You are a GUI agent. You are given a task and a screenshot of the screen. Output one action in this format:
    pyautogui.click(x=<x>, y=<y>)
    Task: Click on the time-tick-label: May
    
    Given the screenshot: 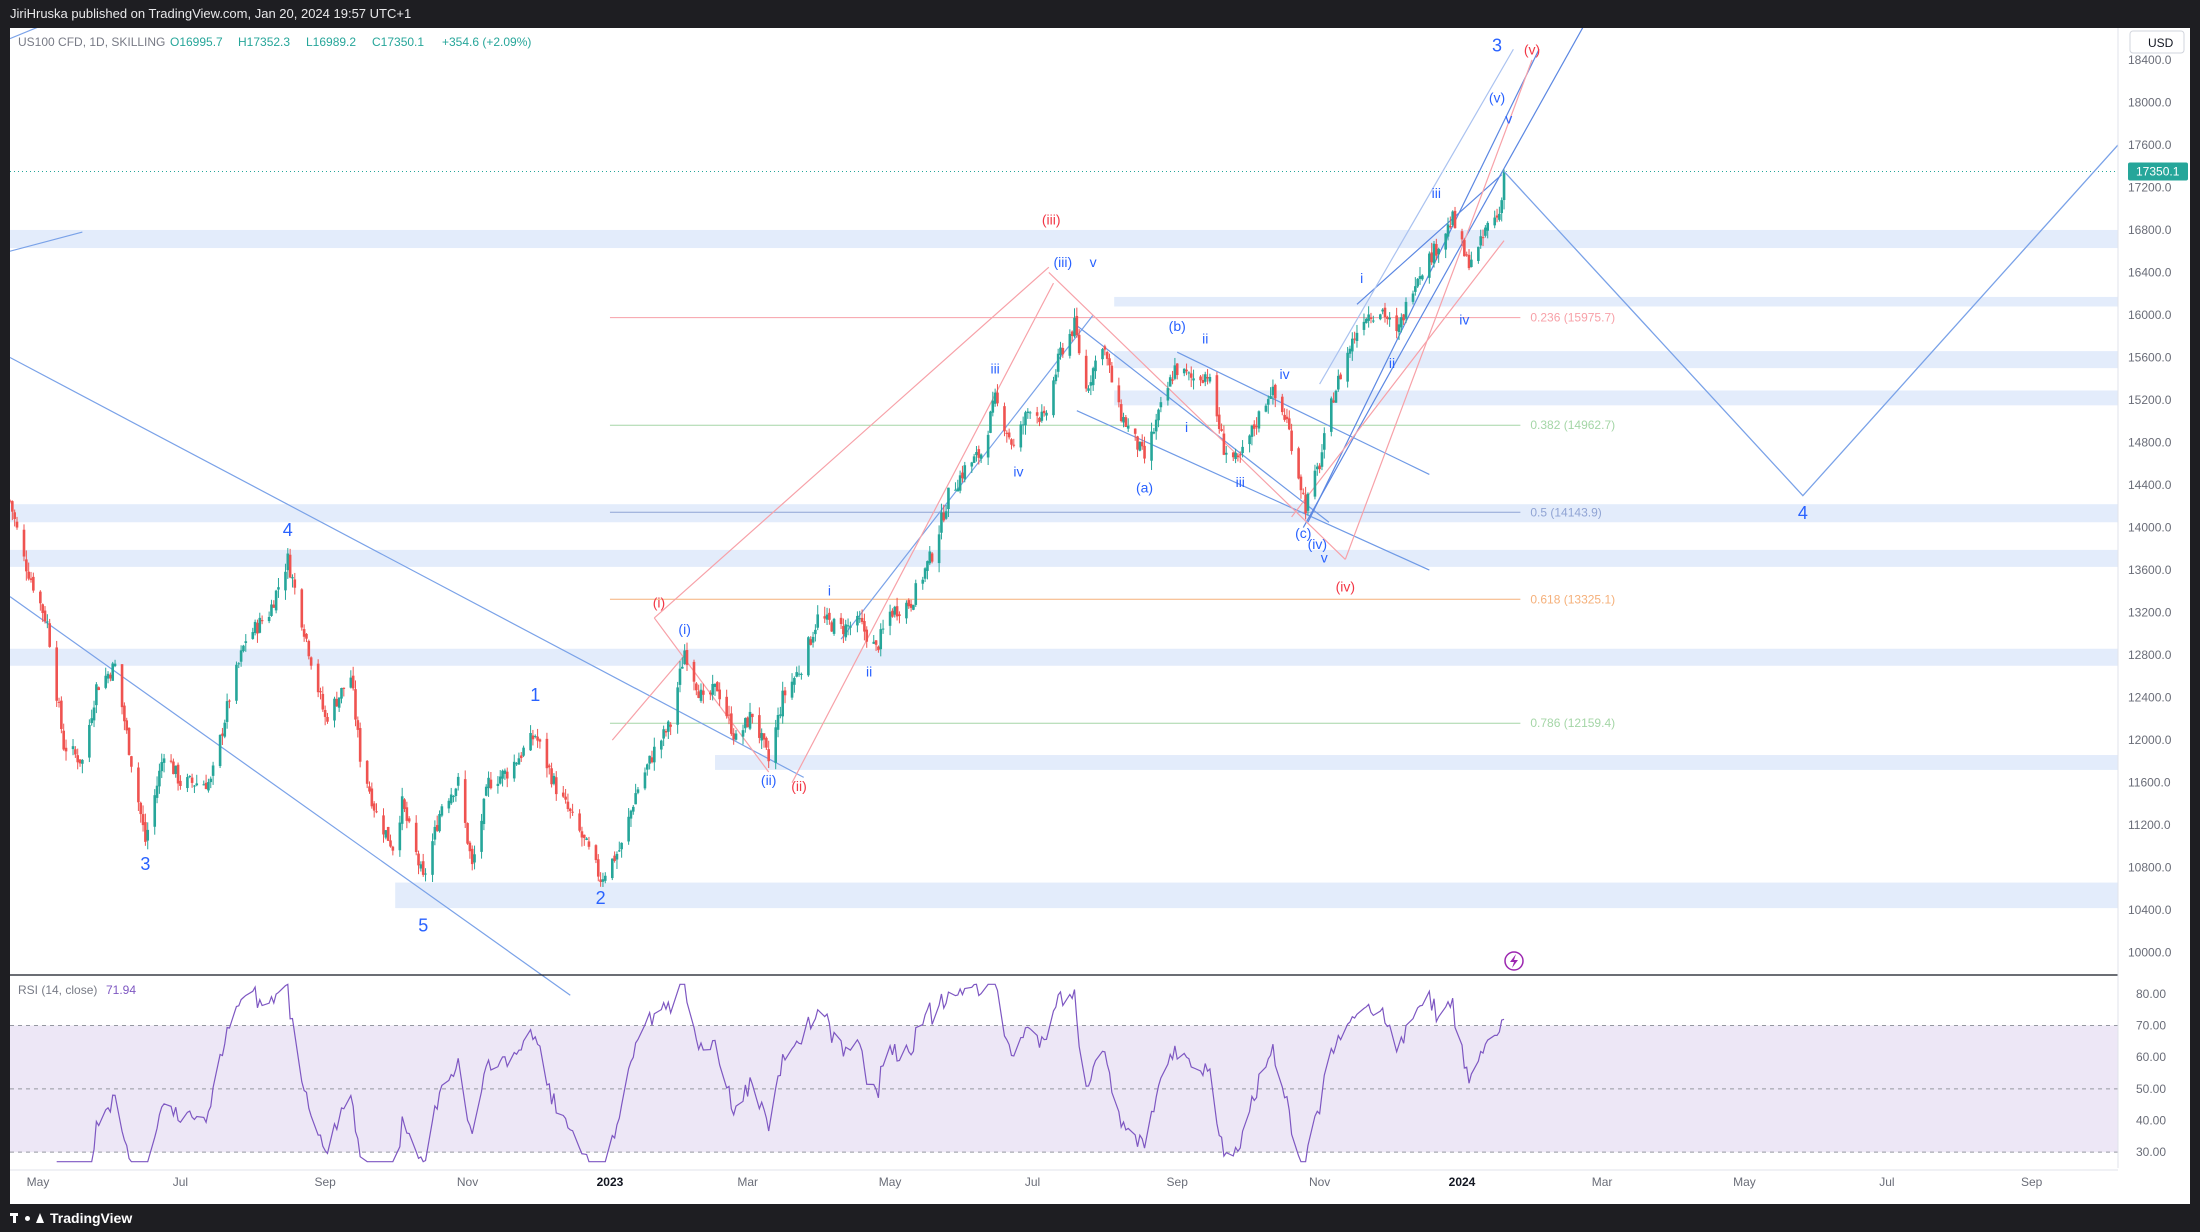 What is the action you would take?
    pyautogui.click(x=890, y=1182)
    